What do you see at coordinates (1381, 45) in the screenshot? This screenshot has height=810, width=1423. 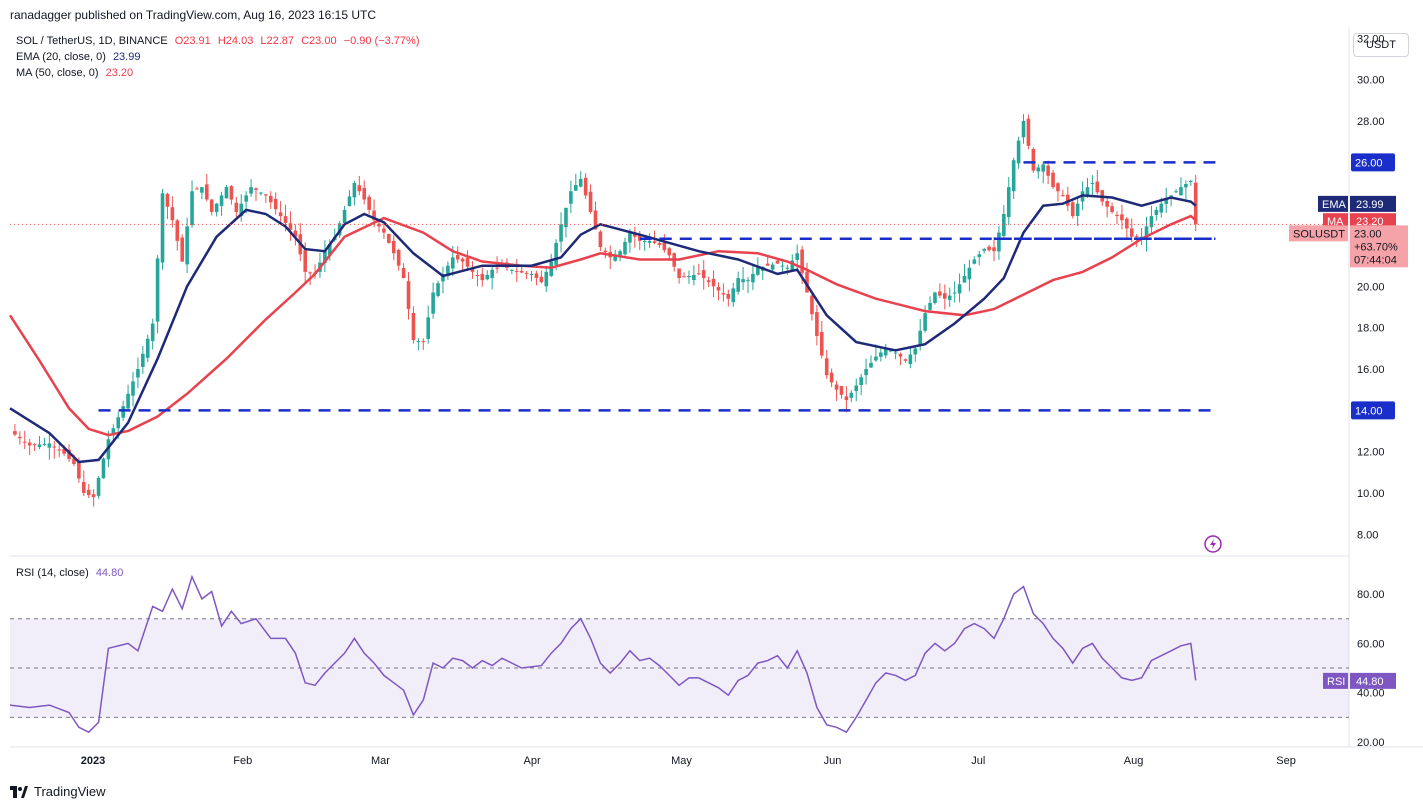 I see `currency-button: USDT` at bounding box center [1381, 45].